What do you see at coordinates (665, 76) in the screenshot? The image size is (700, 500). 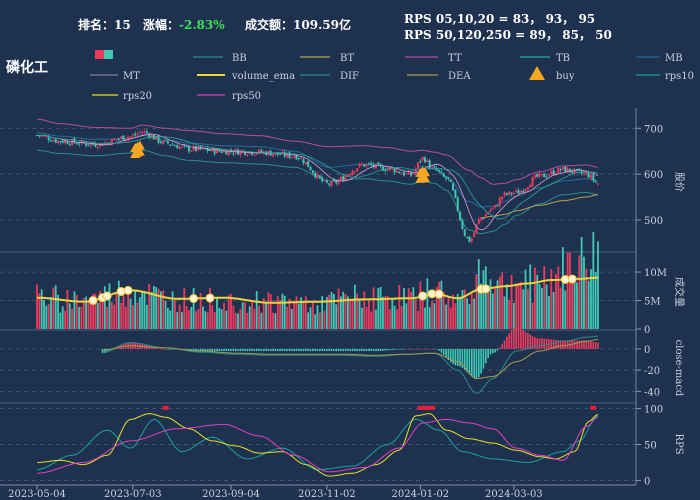 I see `legend-item-rps10: rps10` at bounding box center [665, 76].